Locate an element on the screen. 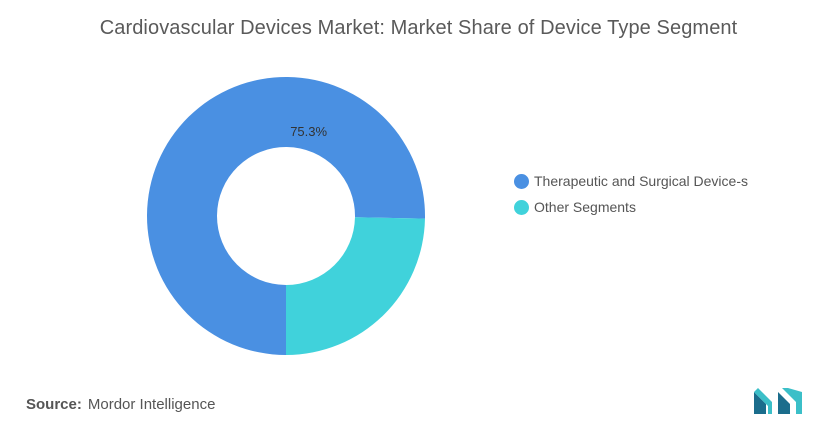 The height and width of the screenshot is (434, 837). legend-label-therapeutic: Therapeutic and Surgical Device-s is located at coordinates (641, 181).